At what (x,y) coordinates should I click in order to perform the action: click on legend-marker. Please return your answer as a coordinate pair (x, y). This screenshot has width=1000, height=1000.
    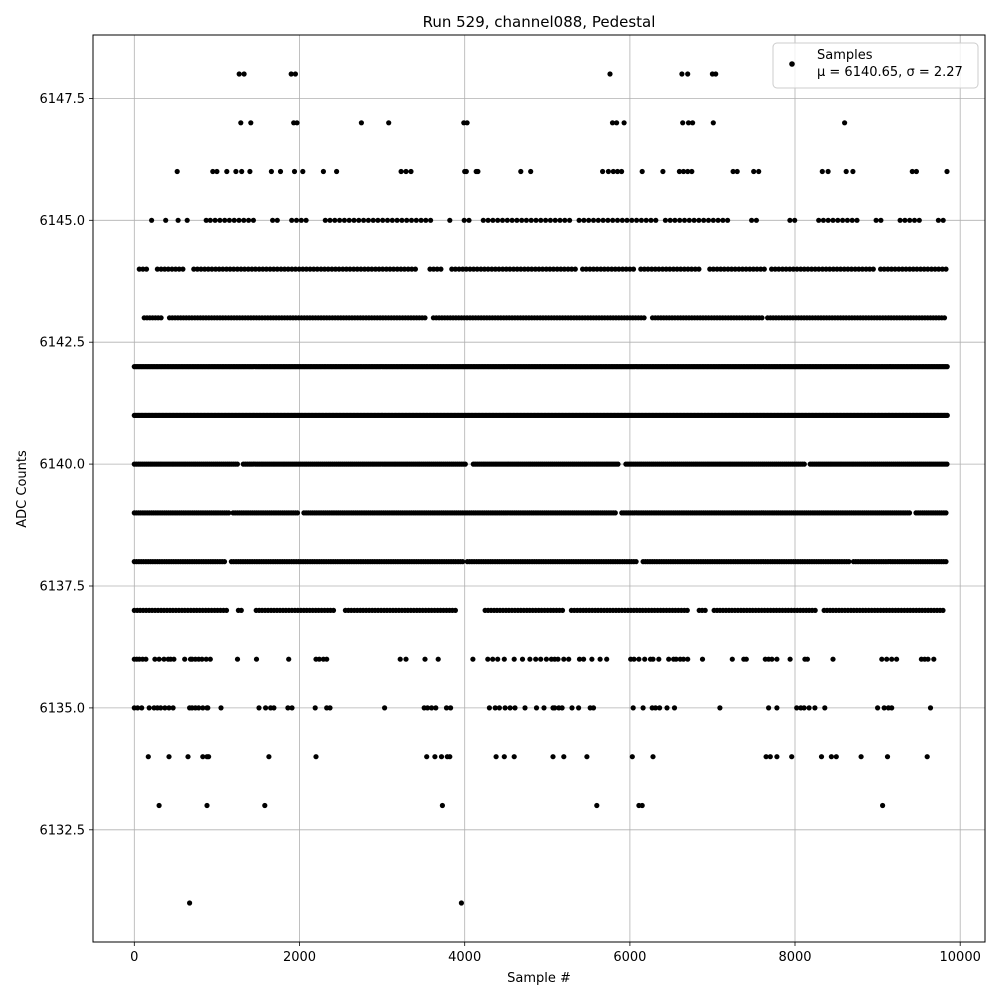
    Looking at the image, I should click on (792, 64).